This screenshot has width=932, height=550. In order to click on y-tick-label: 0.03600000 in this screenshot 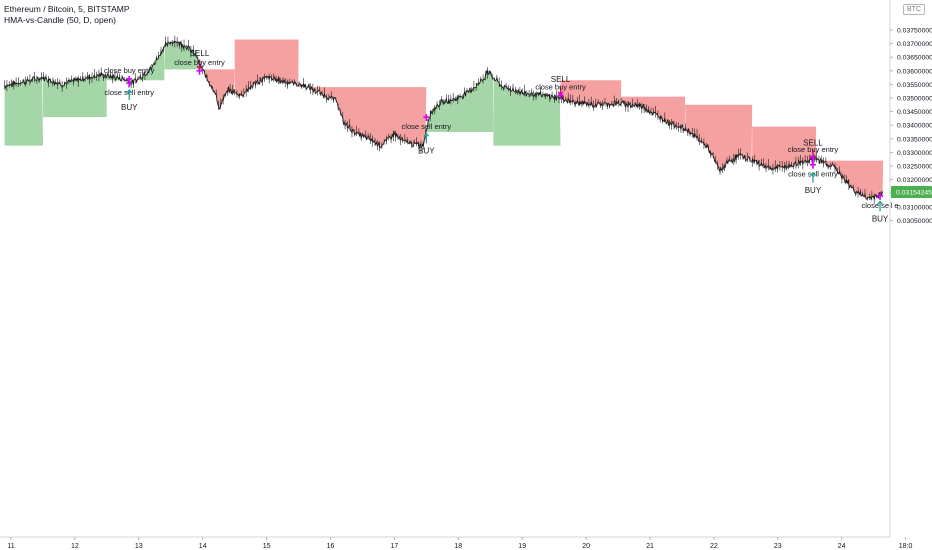, I will do `click(914, 71)`.